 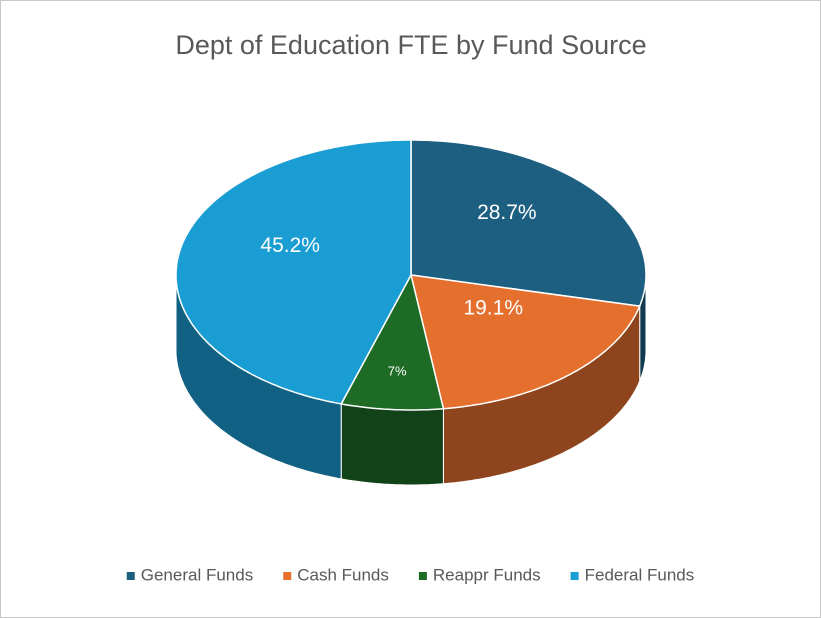 What do you see at coordinates (410, 45) in the screenshot?
I see `chart-title: Dept of Education FTE by Fund Source` at bounding box center [410, 45].